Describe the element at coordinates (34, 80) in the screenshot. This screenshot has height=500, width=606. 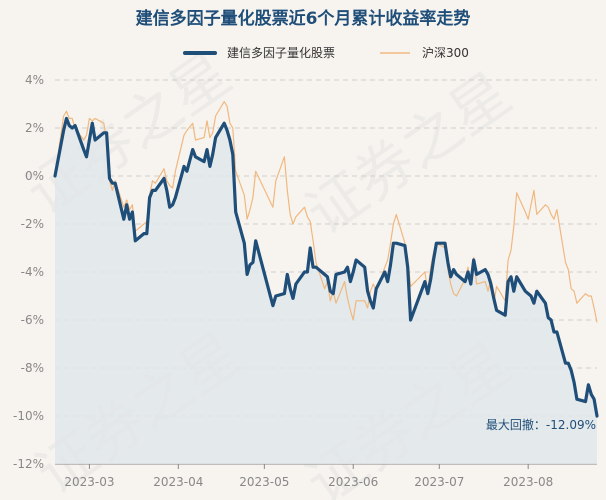
I see `y-tick-label: 4%` at that location.